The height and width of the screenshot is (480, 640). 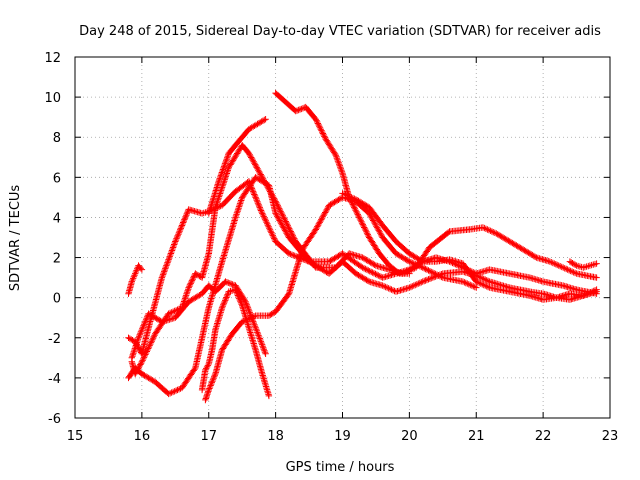 What do you see at coordinates (57, 259) in the screenshot?
I see `y-tick-label: 2` at bounding box center [57, 259].